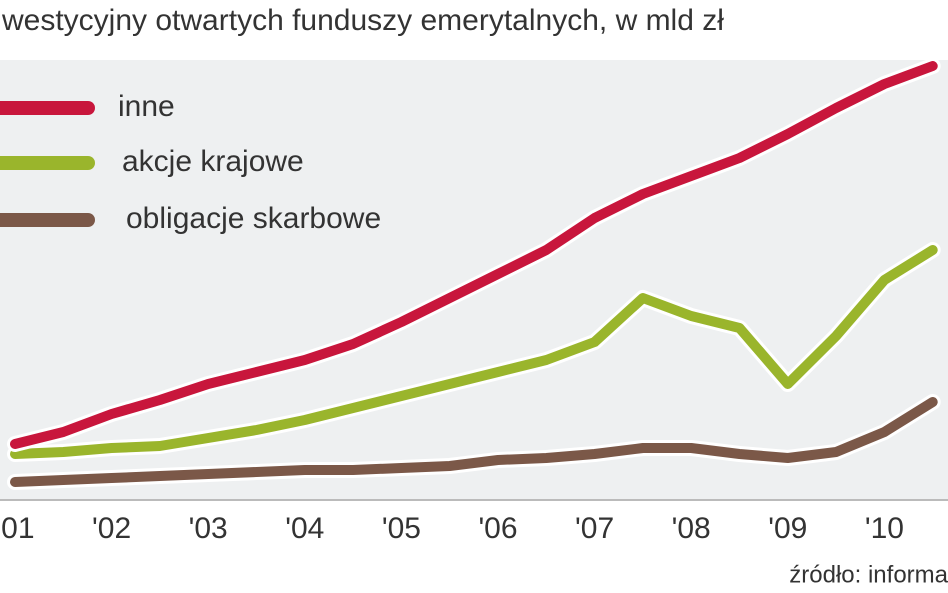 This screenshot has width=948, height=593. I want to click on x-tick-label: '09, so click(787, 528).